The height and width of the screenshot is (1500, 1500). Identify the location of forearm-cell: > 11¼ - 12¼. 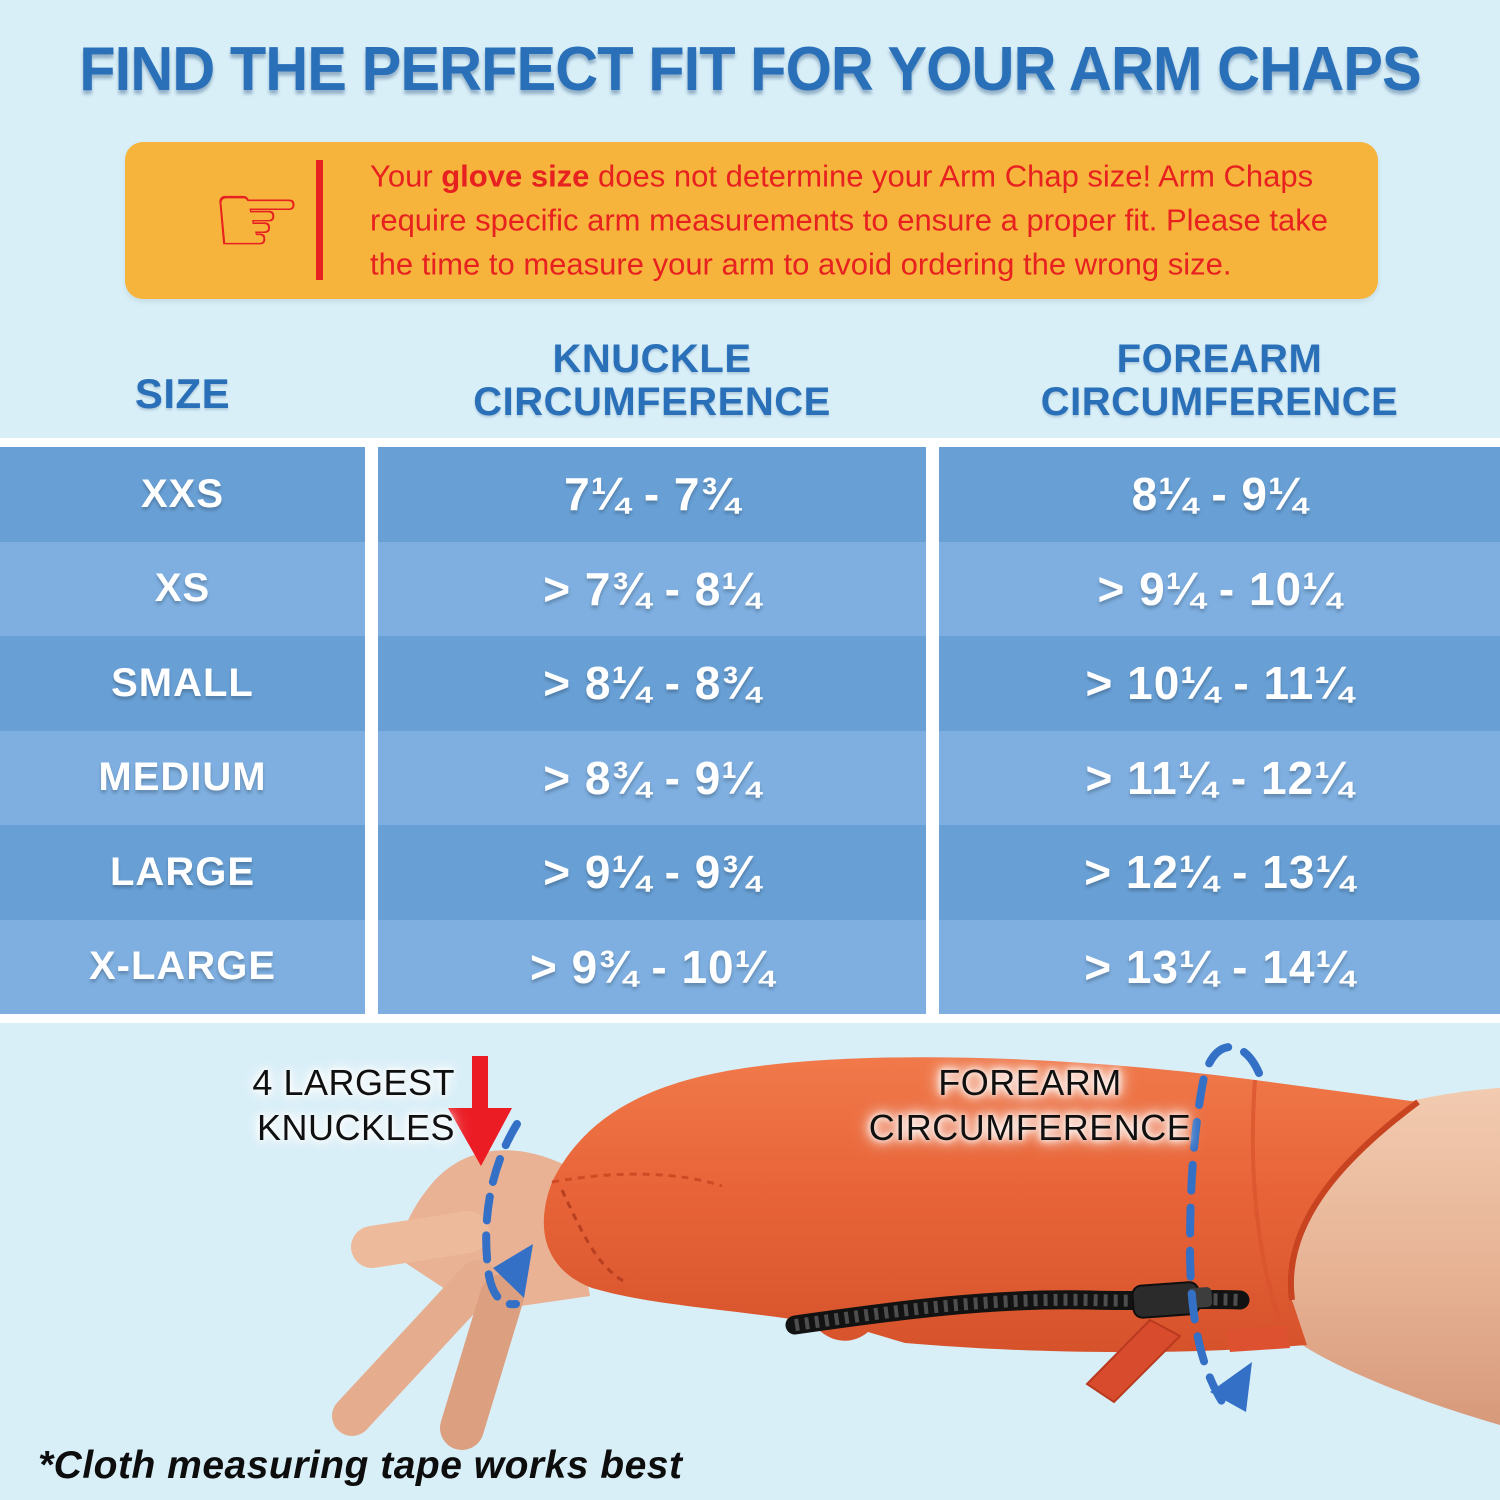
(1219, 777).